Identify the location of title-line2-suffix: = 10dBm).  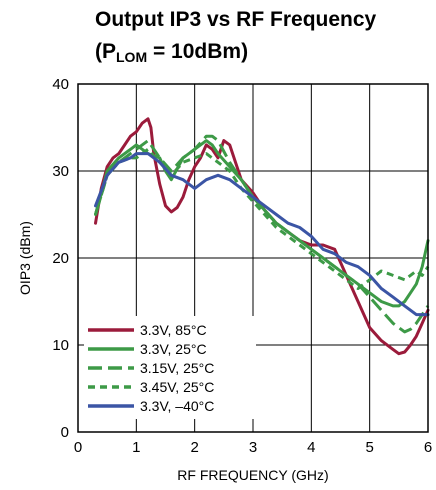
(198, 51).